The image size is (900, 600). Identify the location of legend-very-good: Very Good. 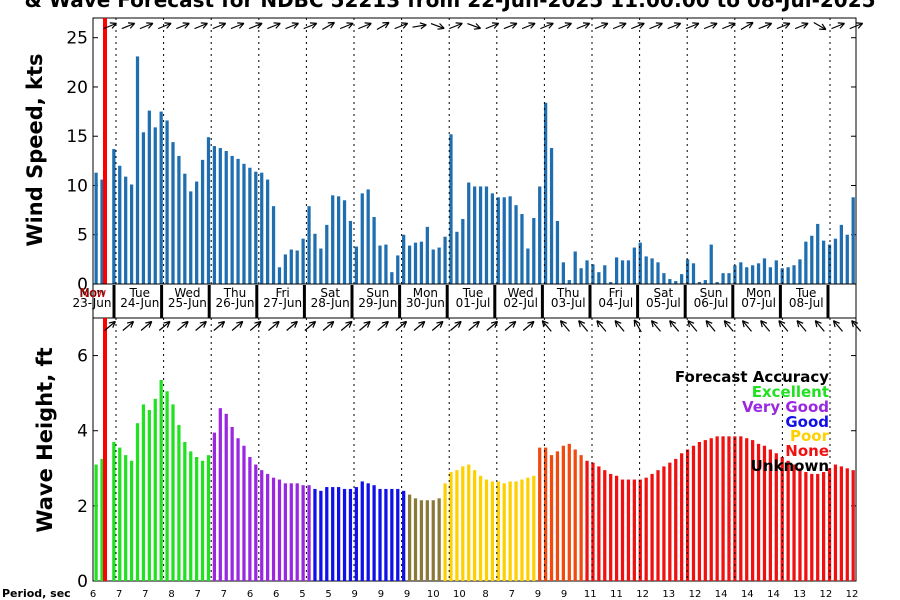
(785, 407).